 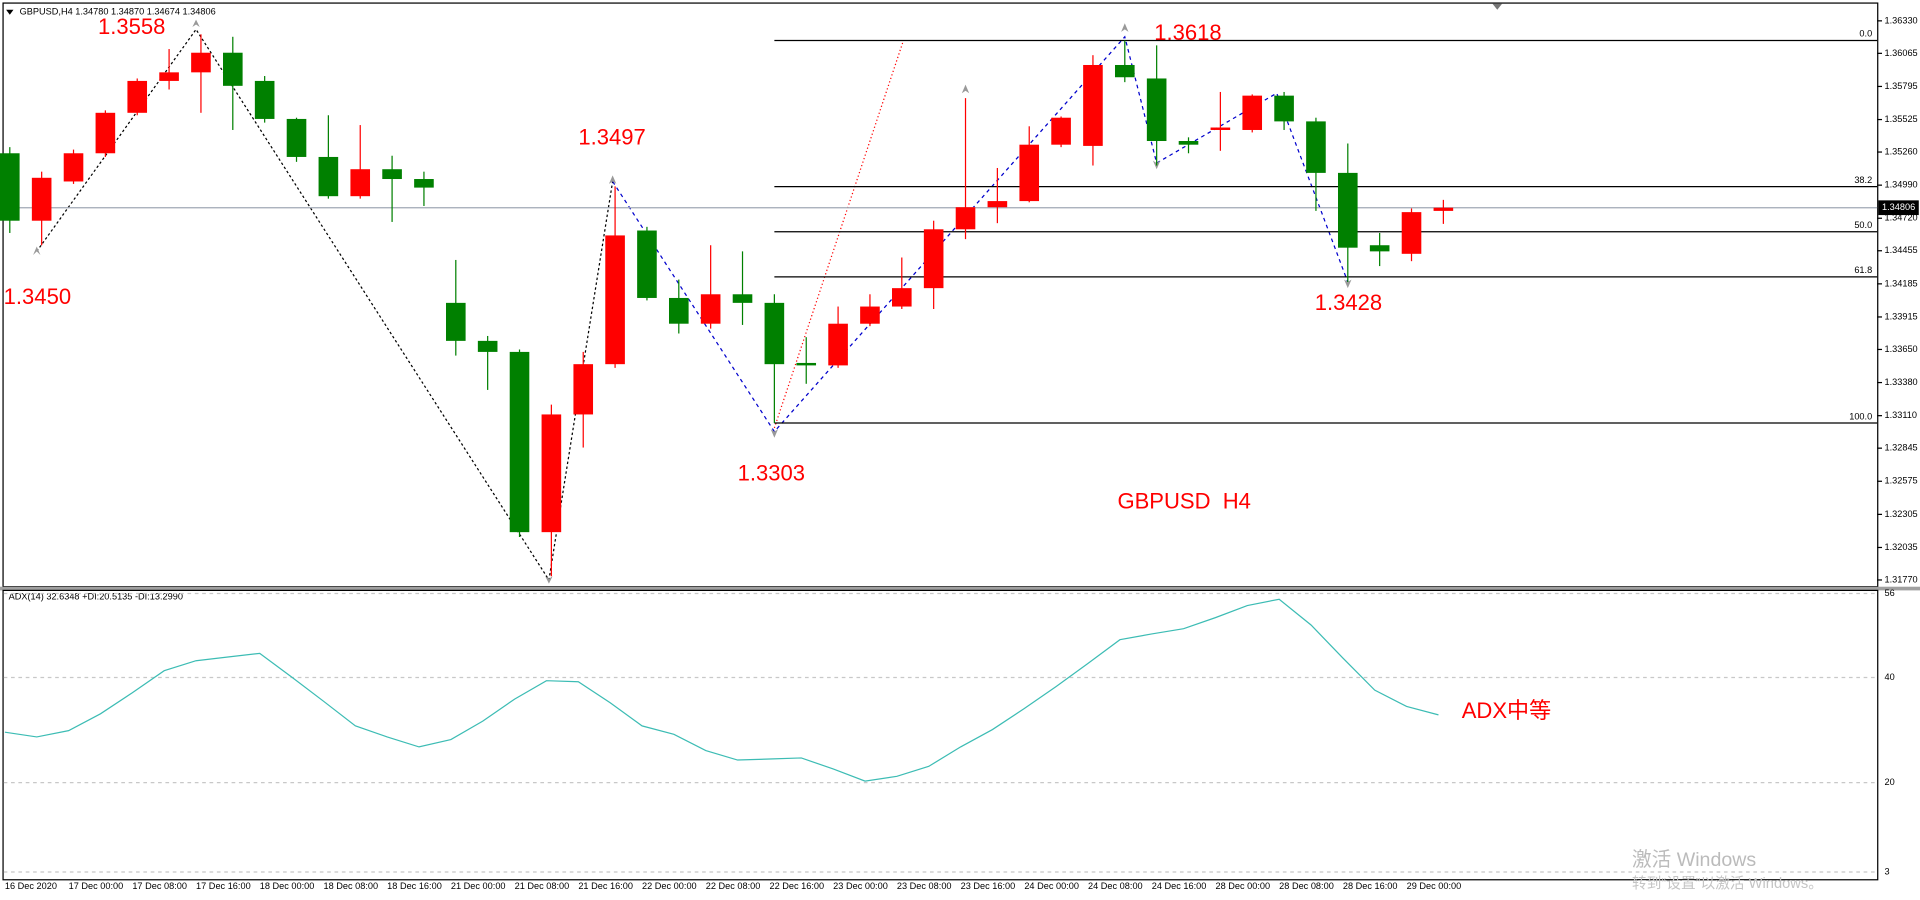 I want to click on annotation: 1.3303, so click(x=771, y=472).